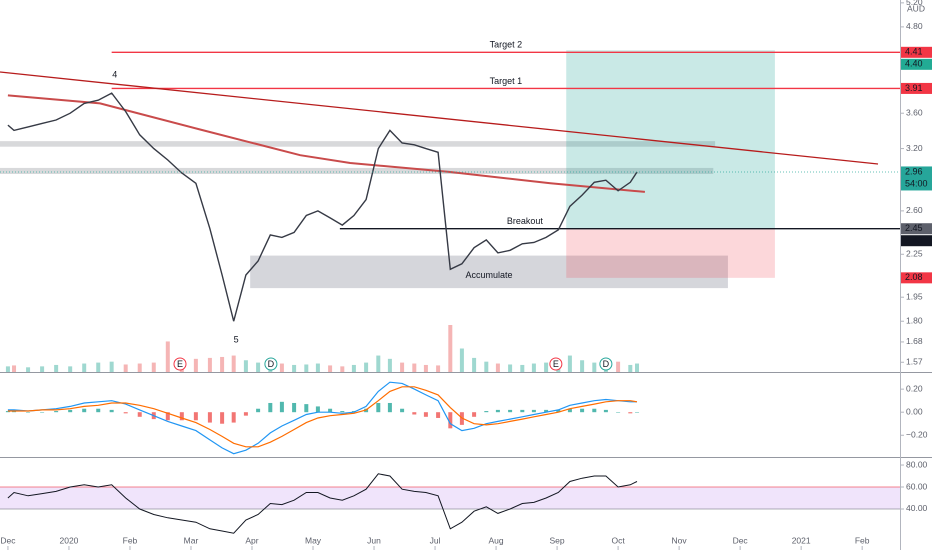  Describe the element at coordinates (680, 540) in the screenshot. I see `x-tick-label: Nov` at that location.